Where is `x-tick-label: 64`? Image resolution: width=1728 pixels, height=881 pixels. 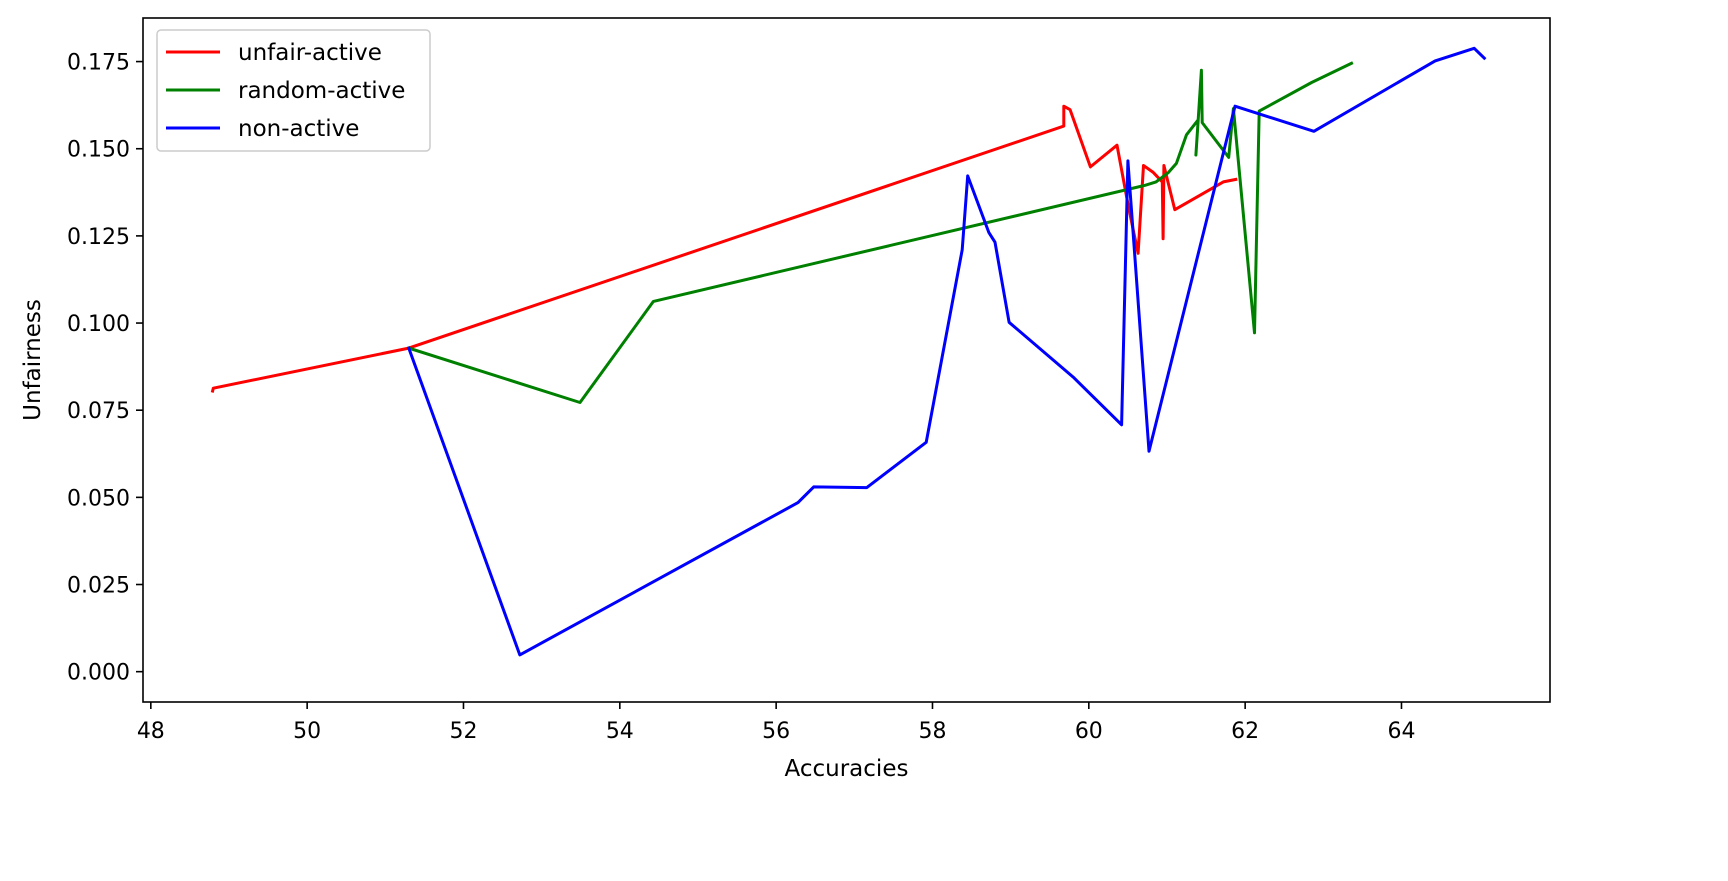 x-tick-label: 64 is located at coordinates (1401, 731).